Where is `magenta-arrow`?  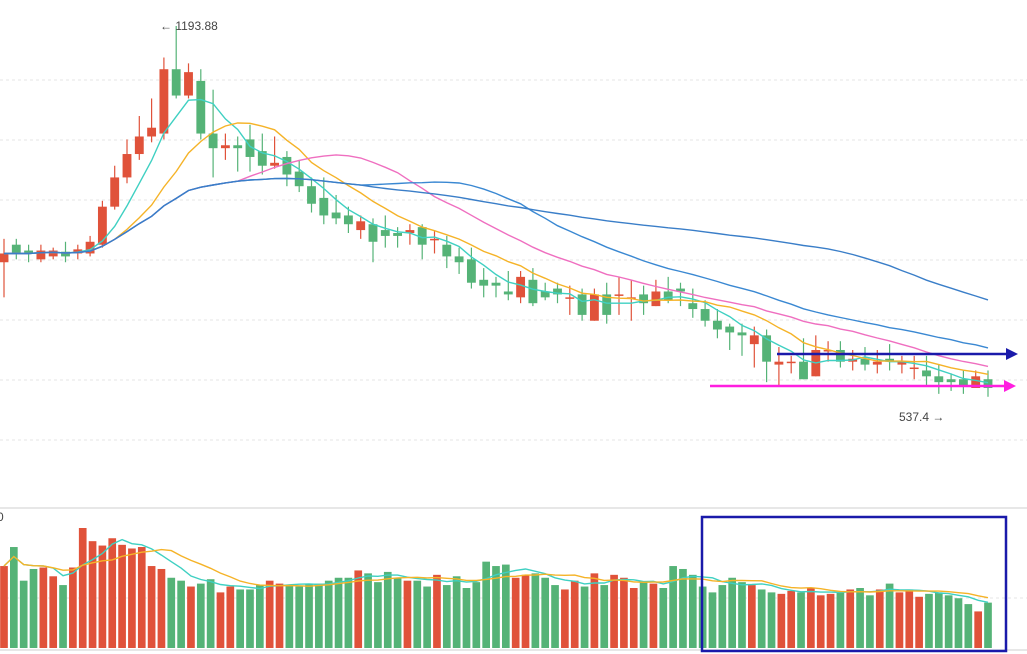
magenta-arrow is located at coordinates (863, 386).